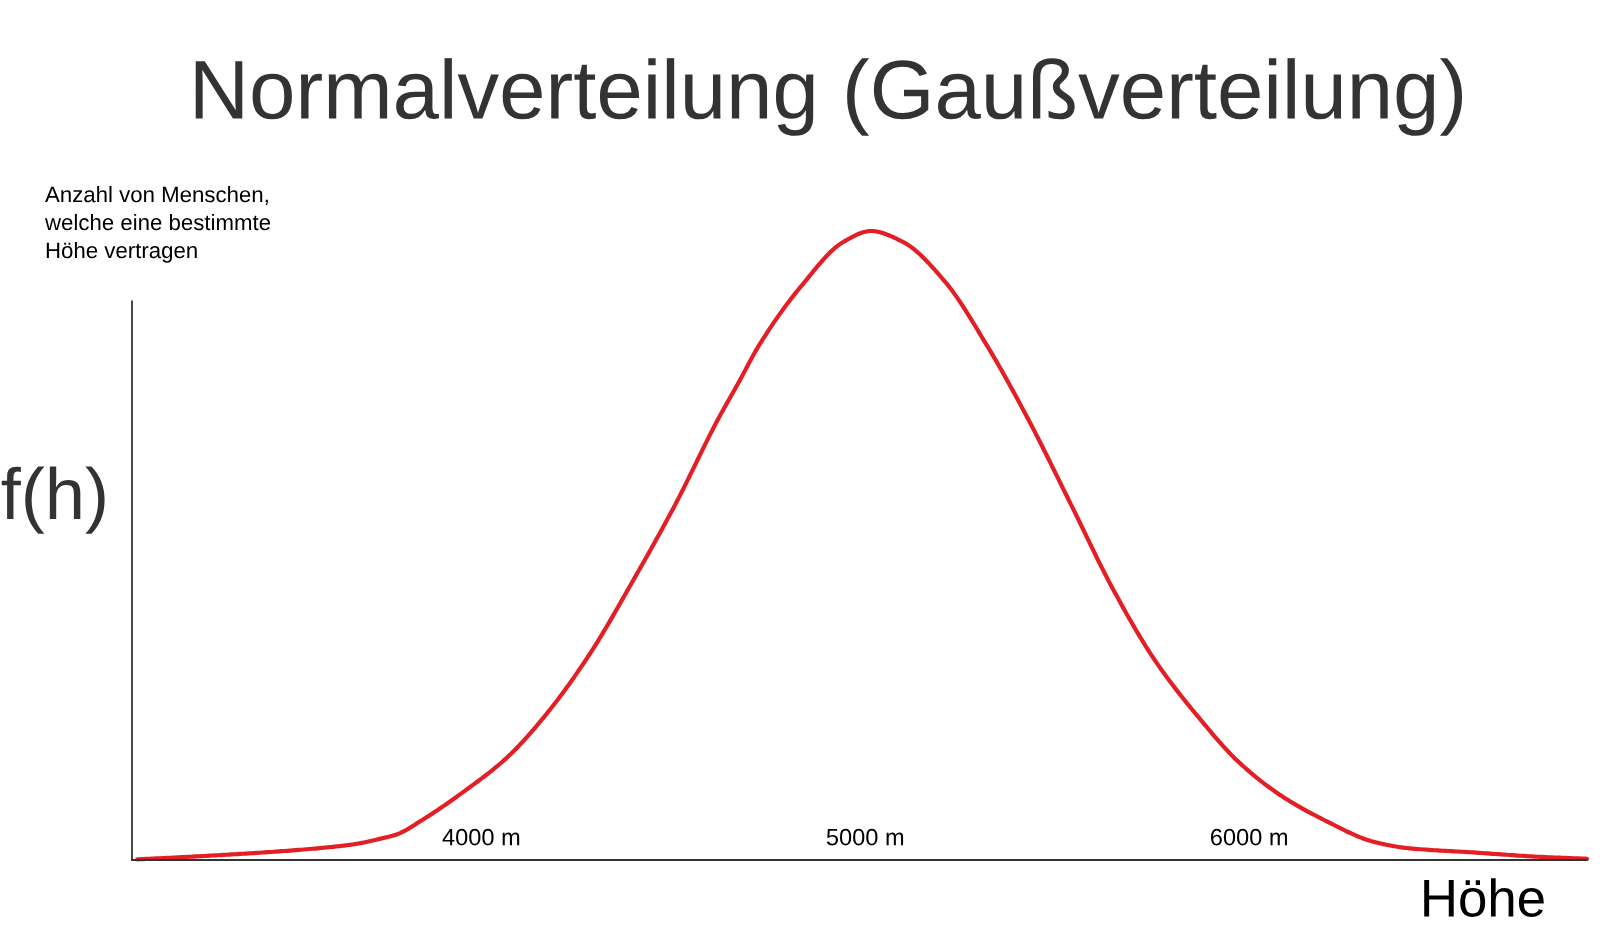  Describe the element at coordinates (481, 837) in the screenshot. I see `x-tick-label: 4000 m` at that location.